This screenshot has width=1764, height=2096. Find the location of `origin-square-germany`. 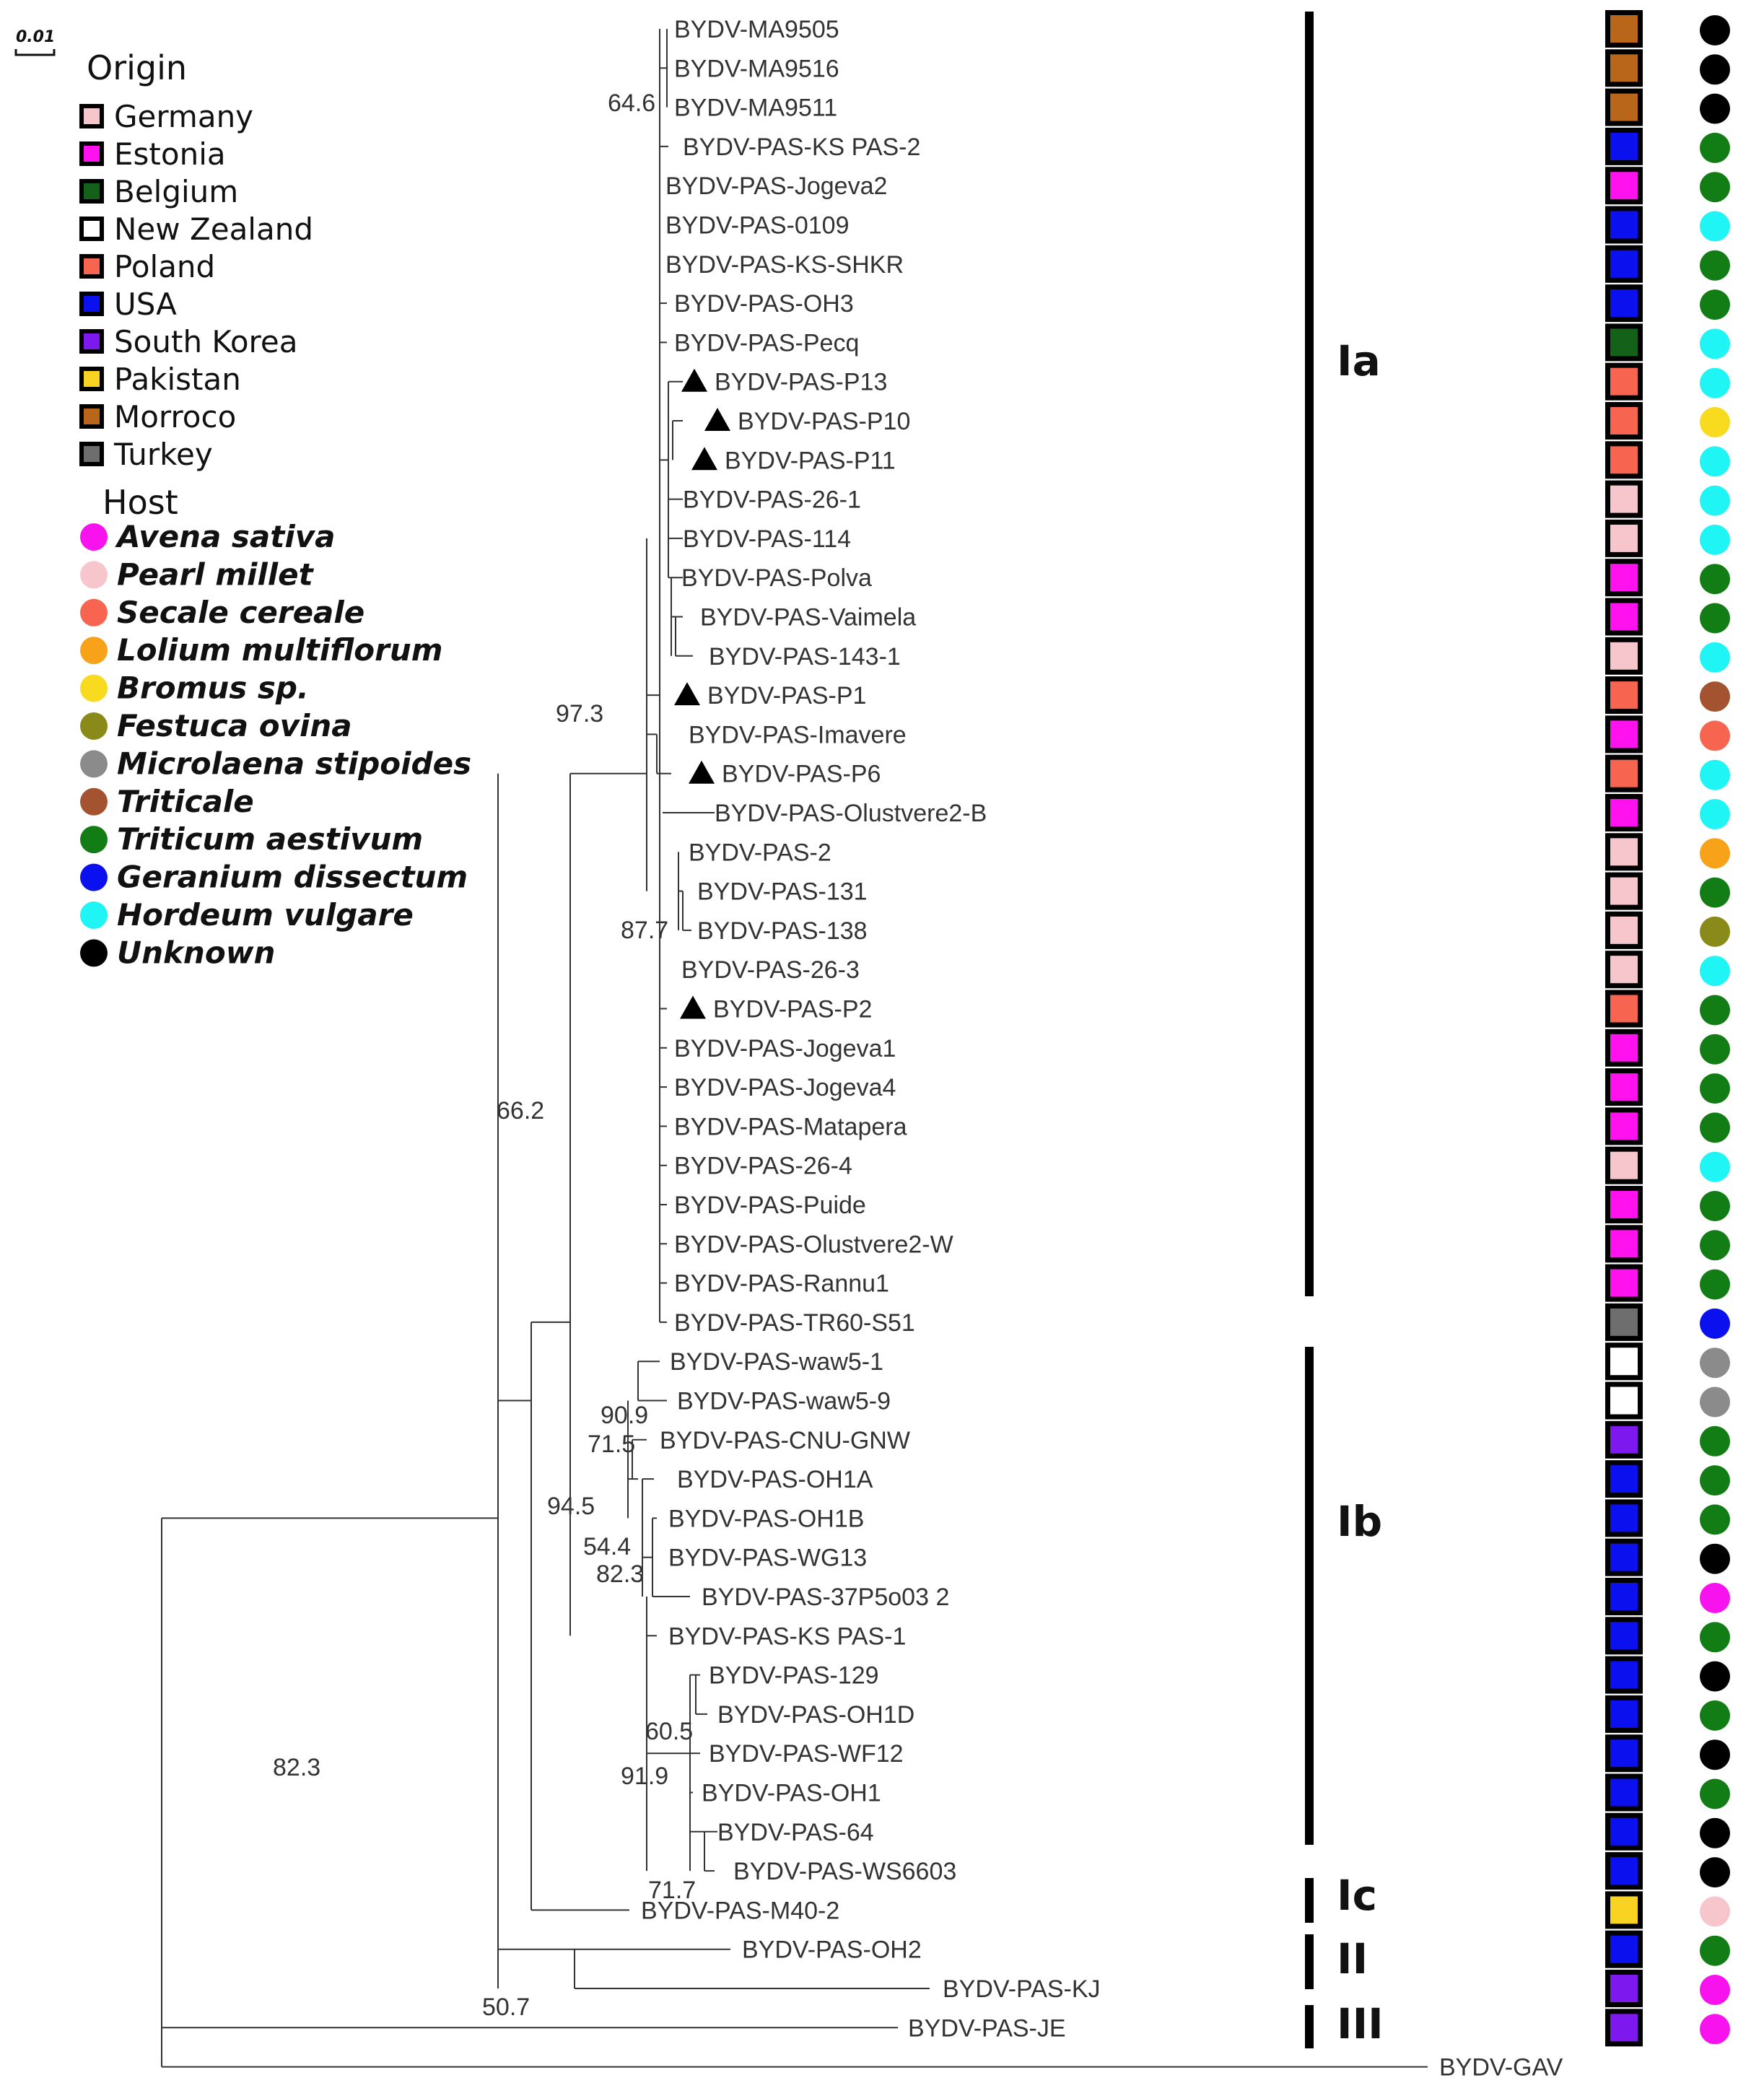

origin-square-germany is located at coordinates (1624, 1165).